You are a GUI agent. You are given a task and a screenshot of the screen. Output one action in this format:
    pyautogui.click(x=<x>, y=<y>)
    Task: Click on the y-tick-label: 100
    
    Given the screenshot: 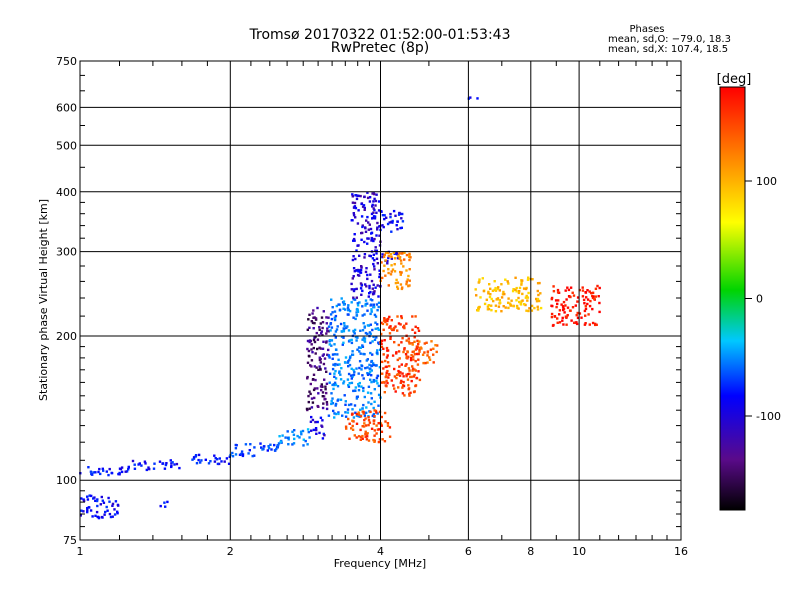 What is the action you would take?
    pyautogui.click(x=66, y=480)
    